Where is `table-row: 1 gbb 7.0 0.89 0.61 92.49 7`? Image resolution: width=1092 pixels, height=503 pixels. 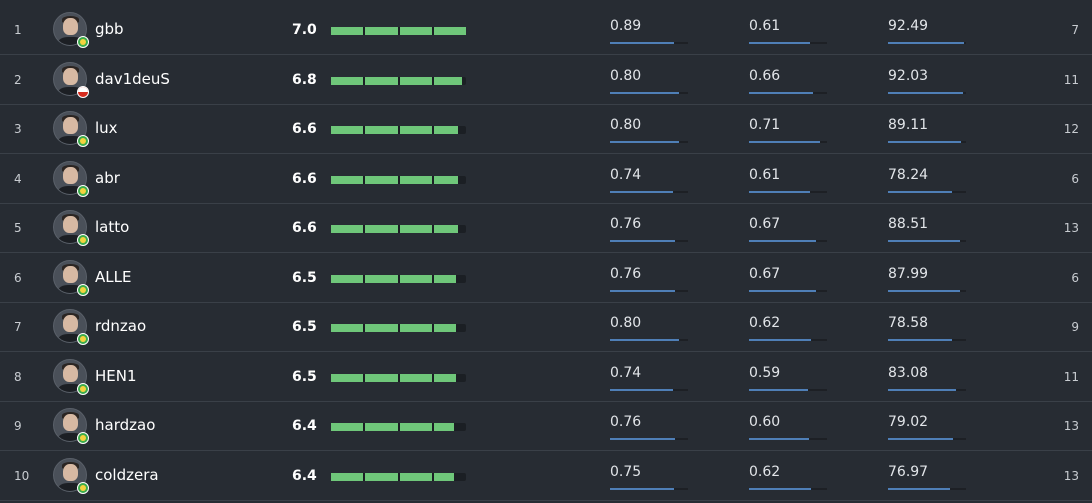 table-row: 1 gbb 7.0 0.89 0.61 92.49 7 is located at coordinates (546, 30).